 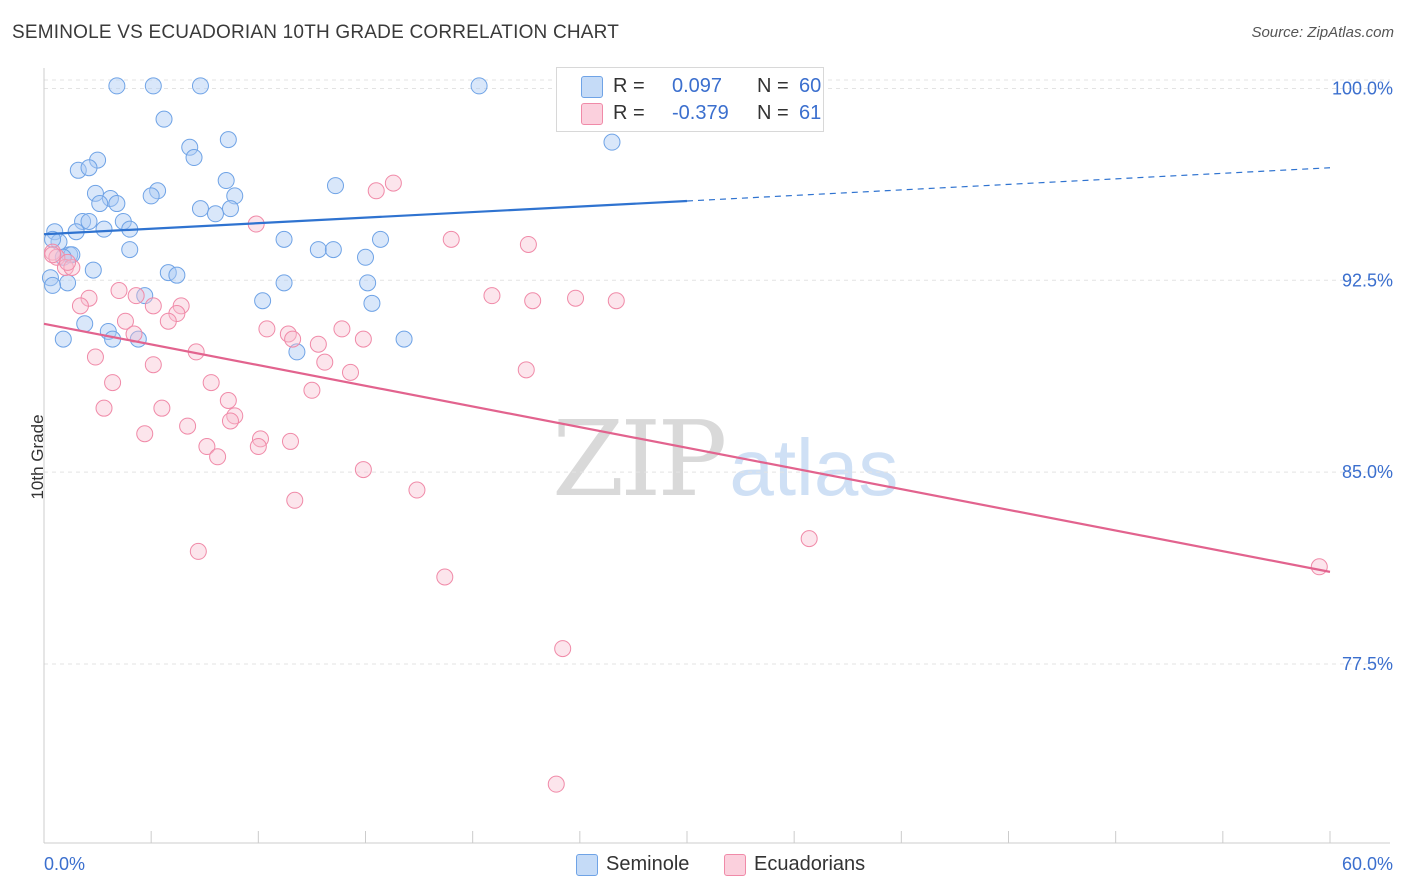 I want to click on r-value: 0.097, so click(x=697, y=86).